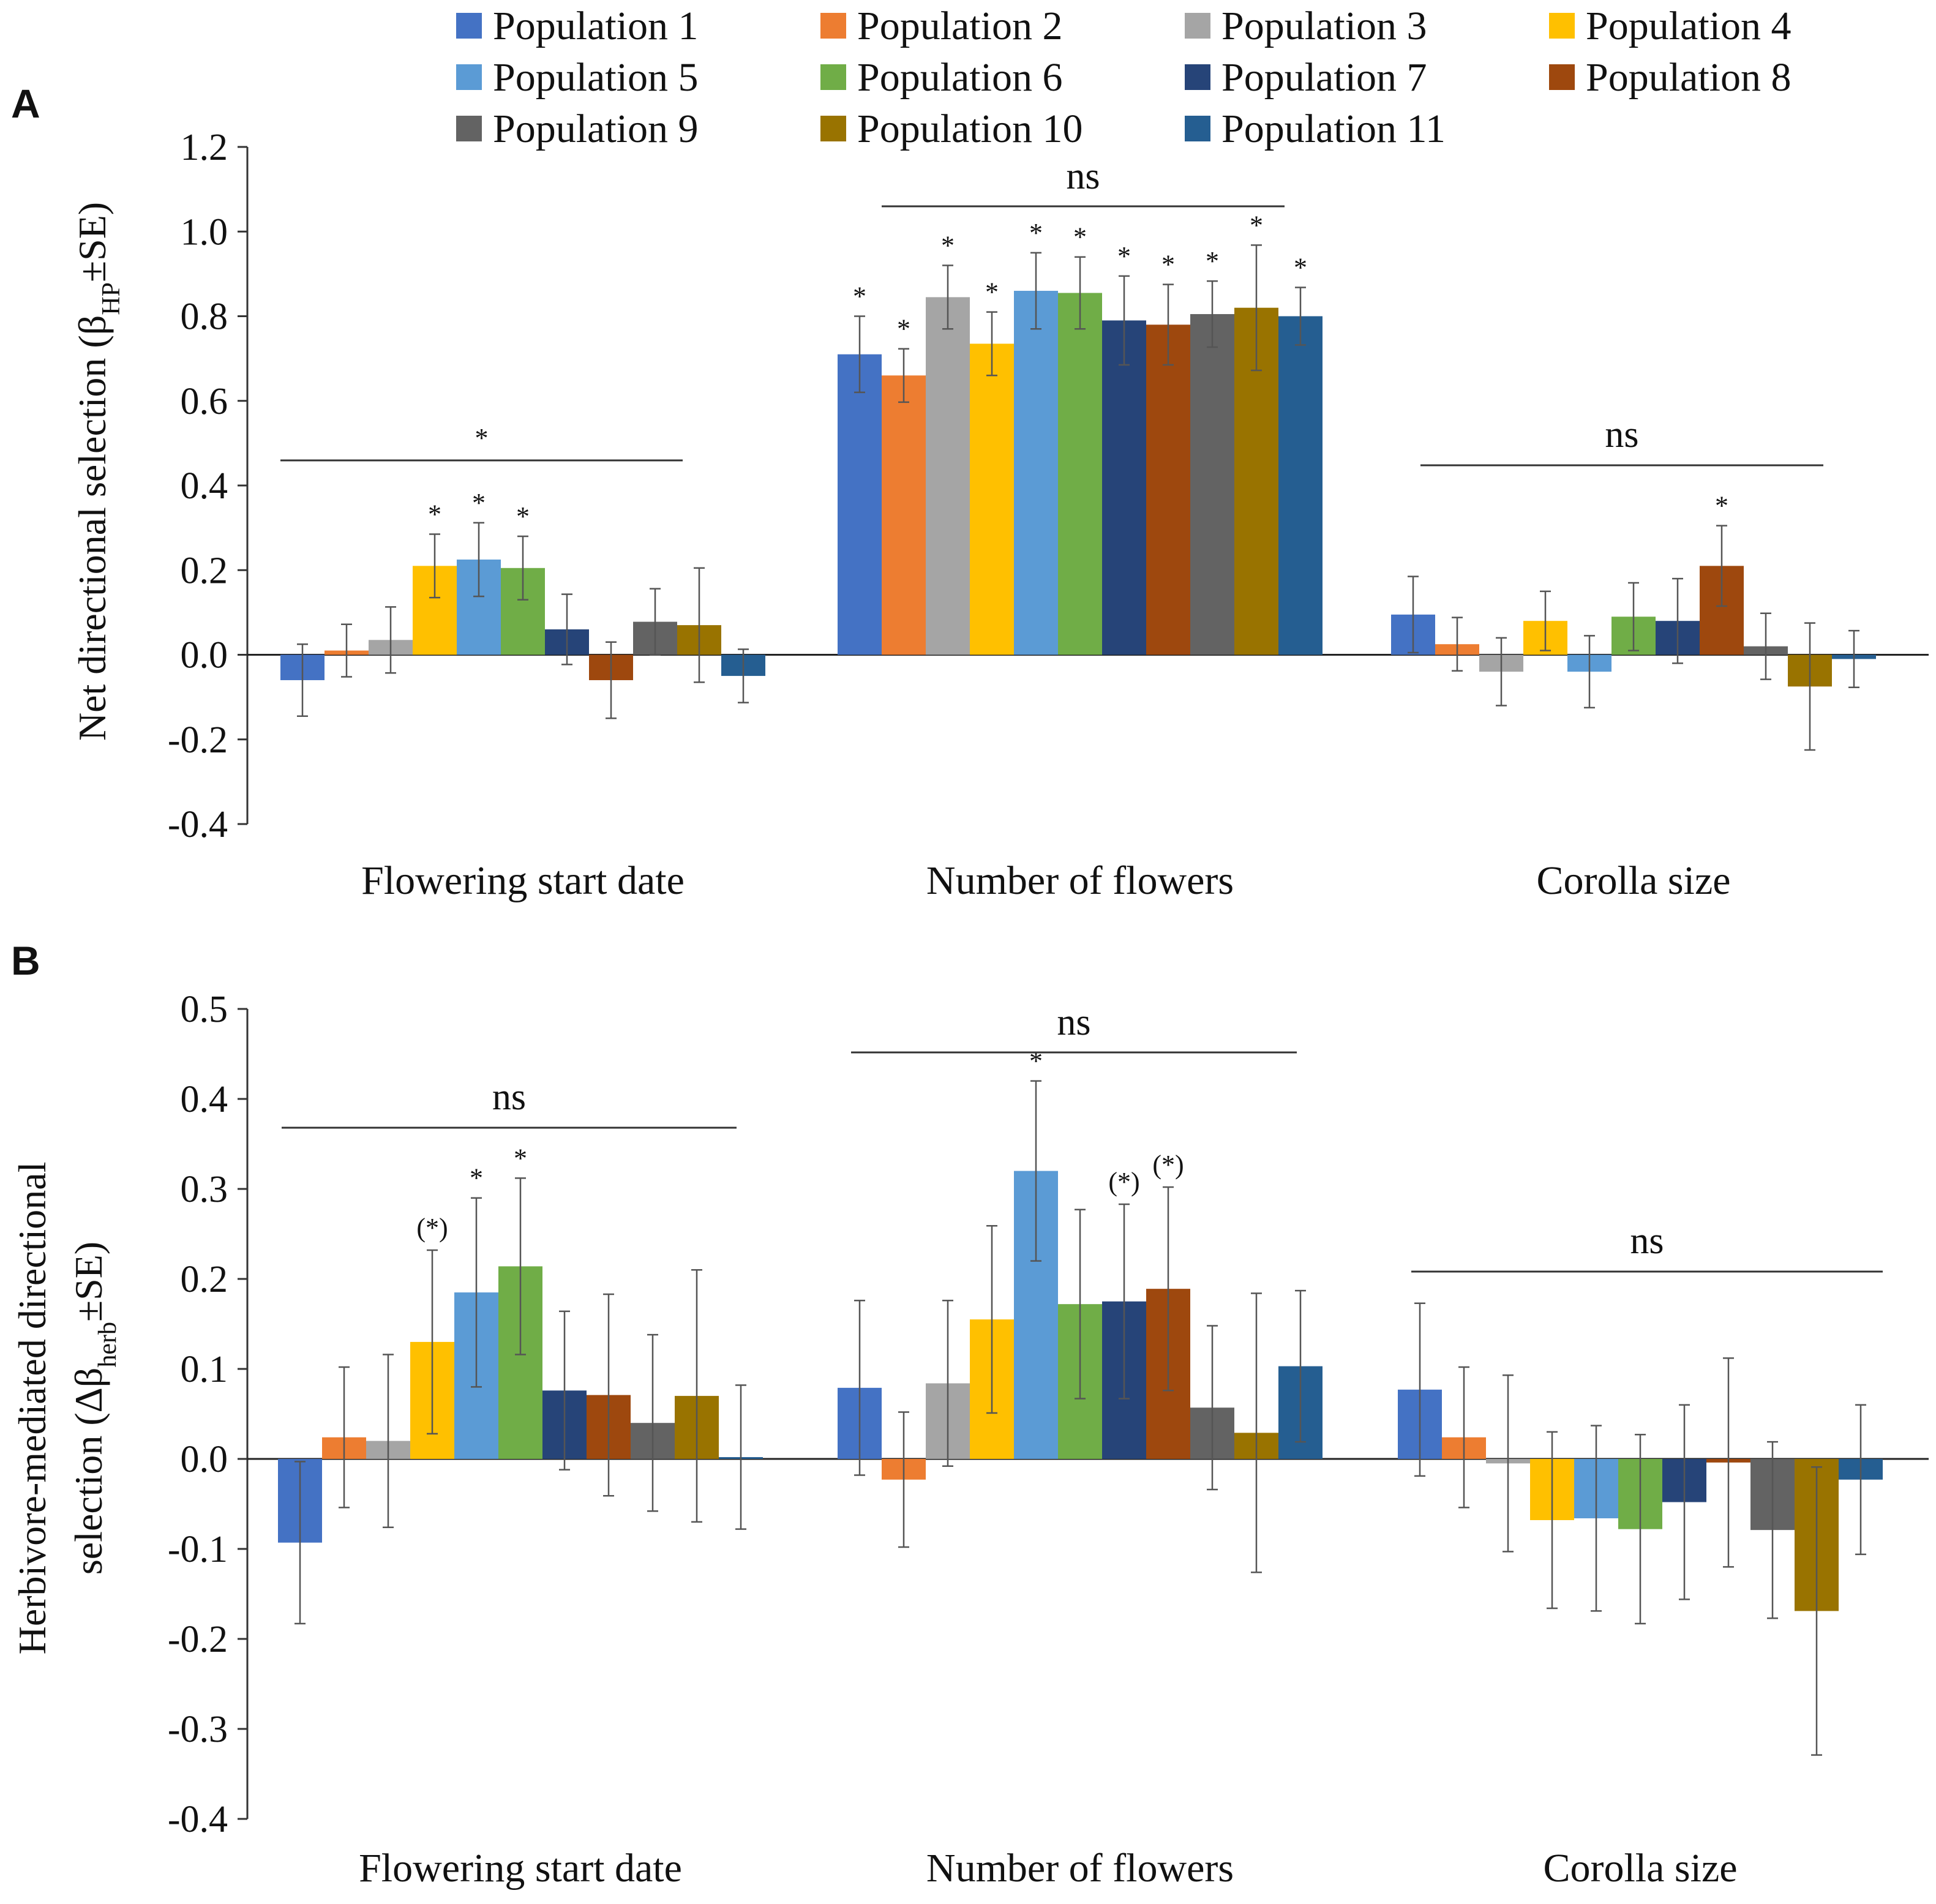 The width and height of the screenshot is (1936, 1904). Describe the element at coordinates (204, 486) in the screenshot. I see `panel-a-y-tick-label: 0.4` at that location.